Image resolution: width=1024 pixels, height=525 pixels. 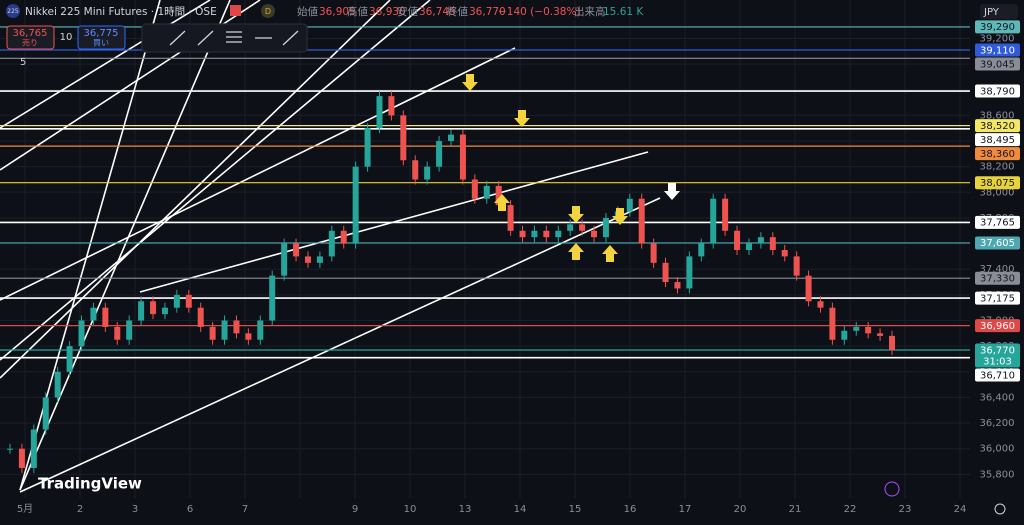 I want to click on flag, so click(x=235, y=10).